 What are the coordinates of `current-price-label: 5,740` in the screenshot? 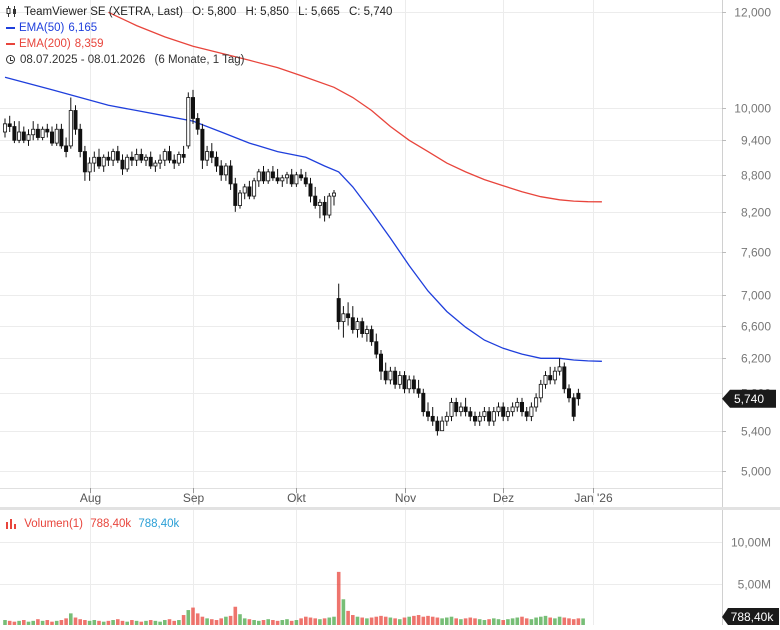 It's located at (749, 399).